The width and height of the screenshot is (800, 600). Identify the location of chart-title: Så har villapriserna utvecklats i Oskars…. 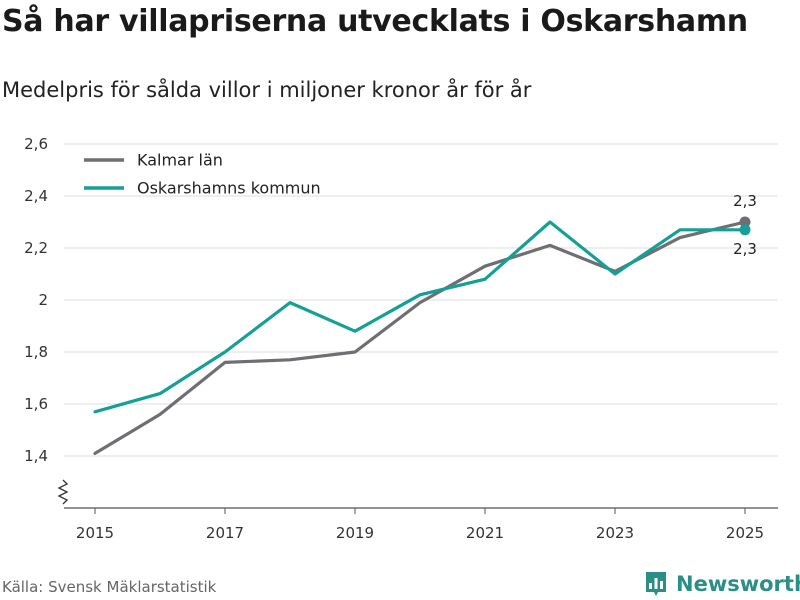
(375, 21).